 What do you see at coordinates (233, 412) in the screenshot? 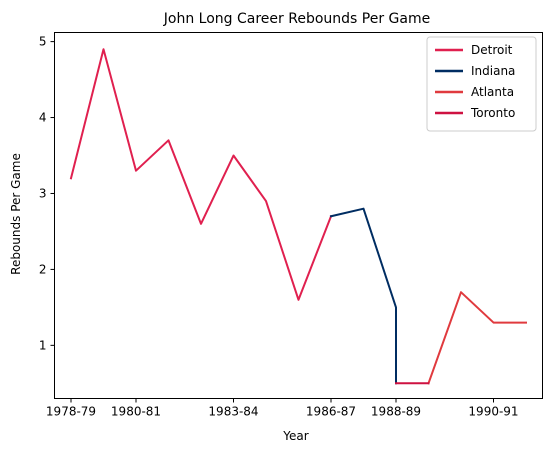
I see `x-tick-label: 1983-84` at bounding box center [233, 412].